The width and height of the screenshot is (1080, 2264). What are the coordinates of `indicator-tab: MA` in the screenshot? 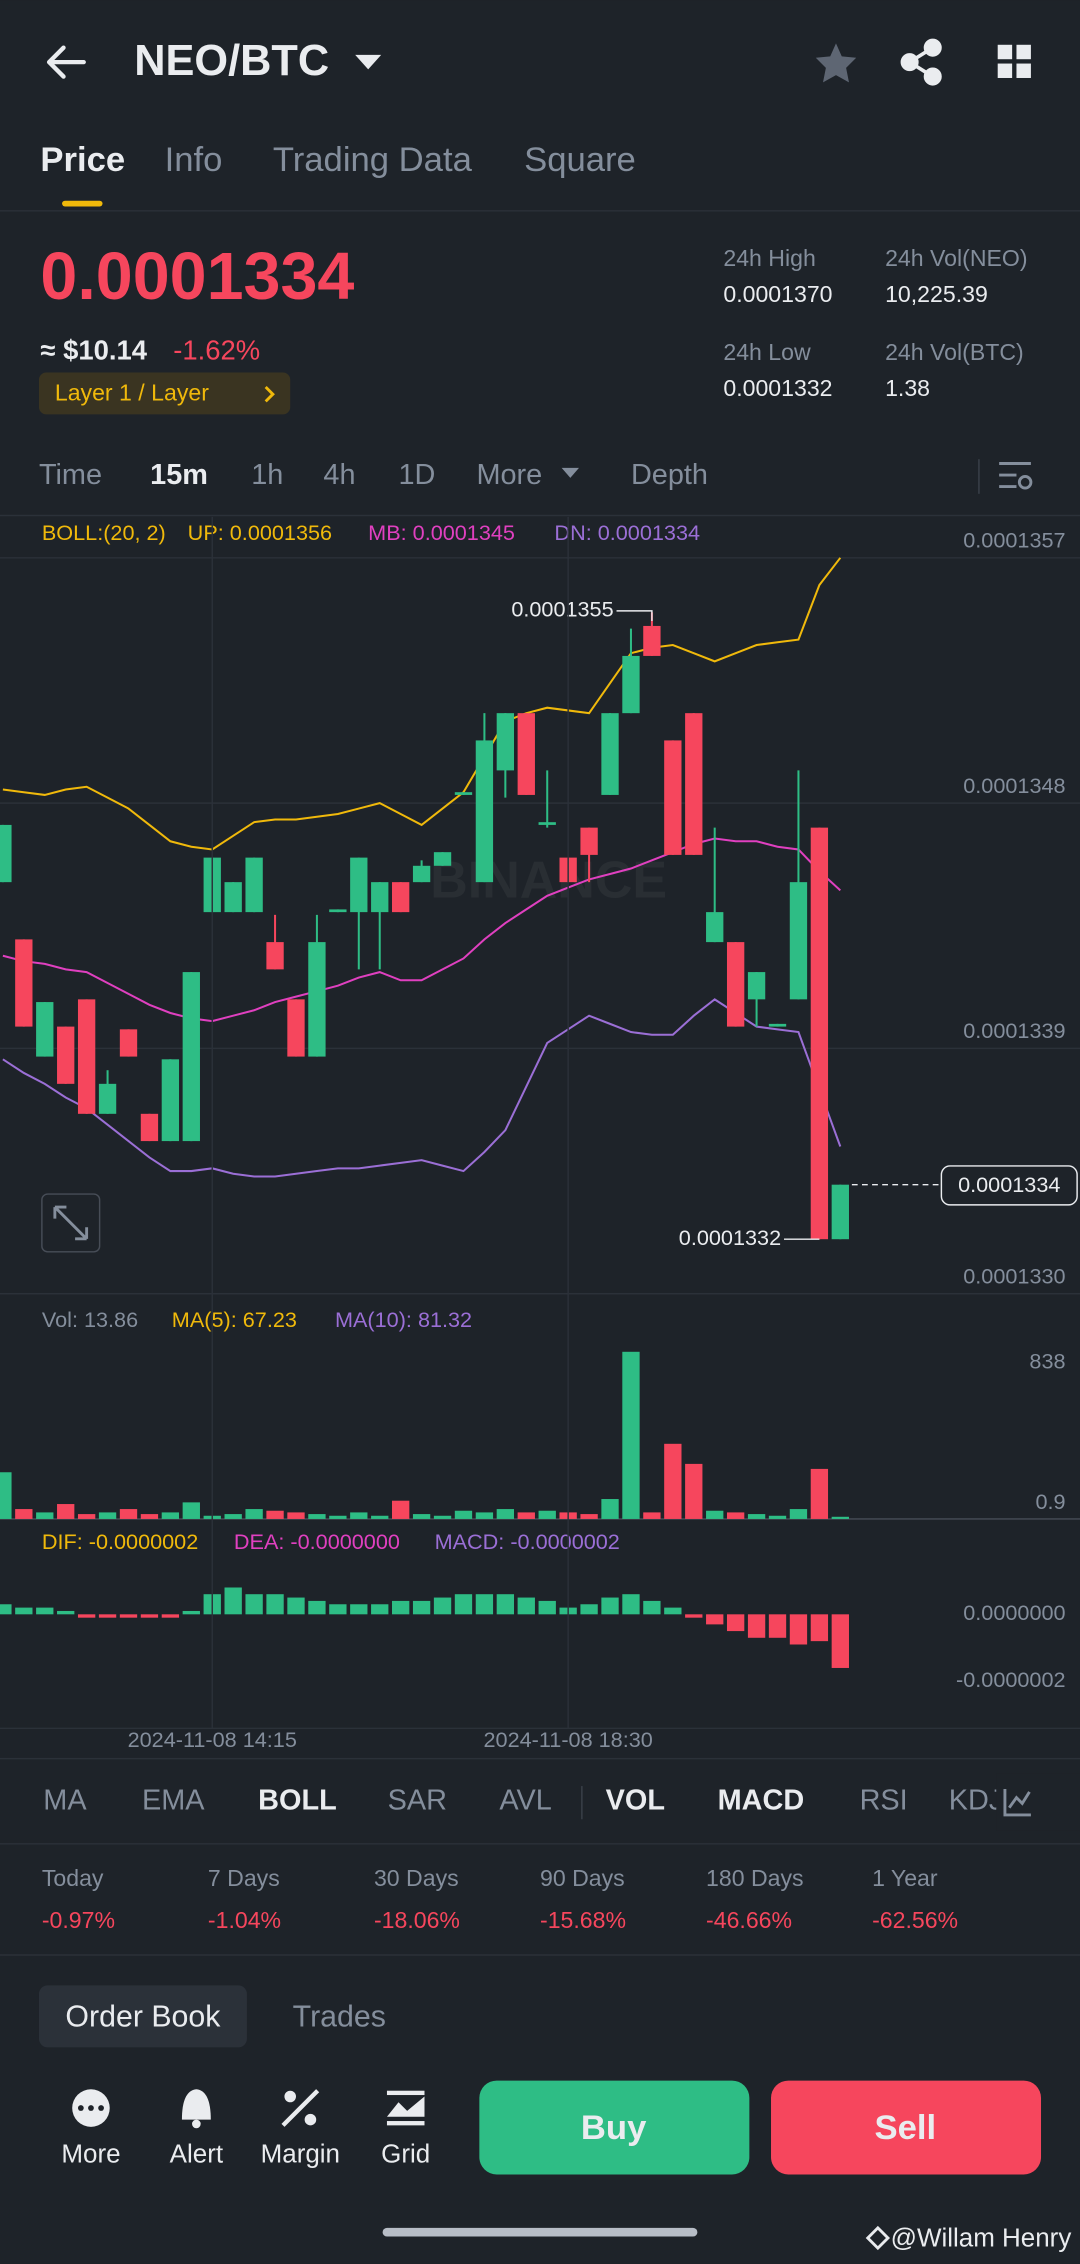 It's located at (65, 1801).